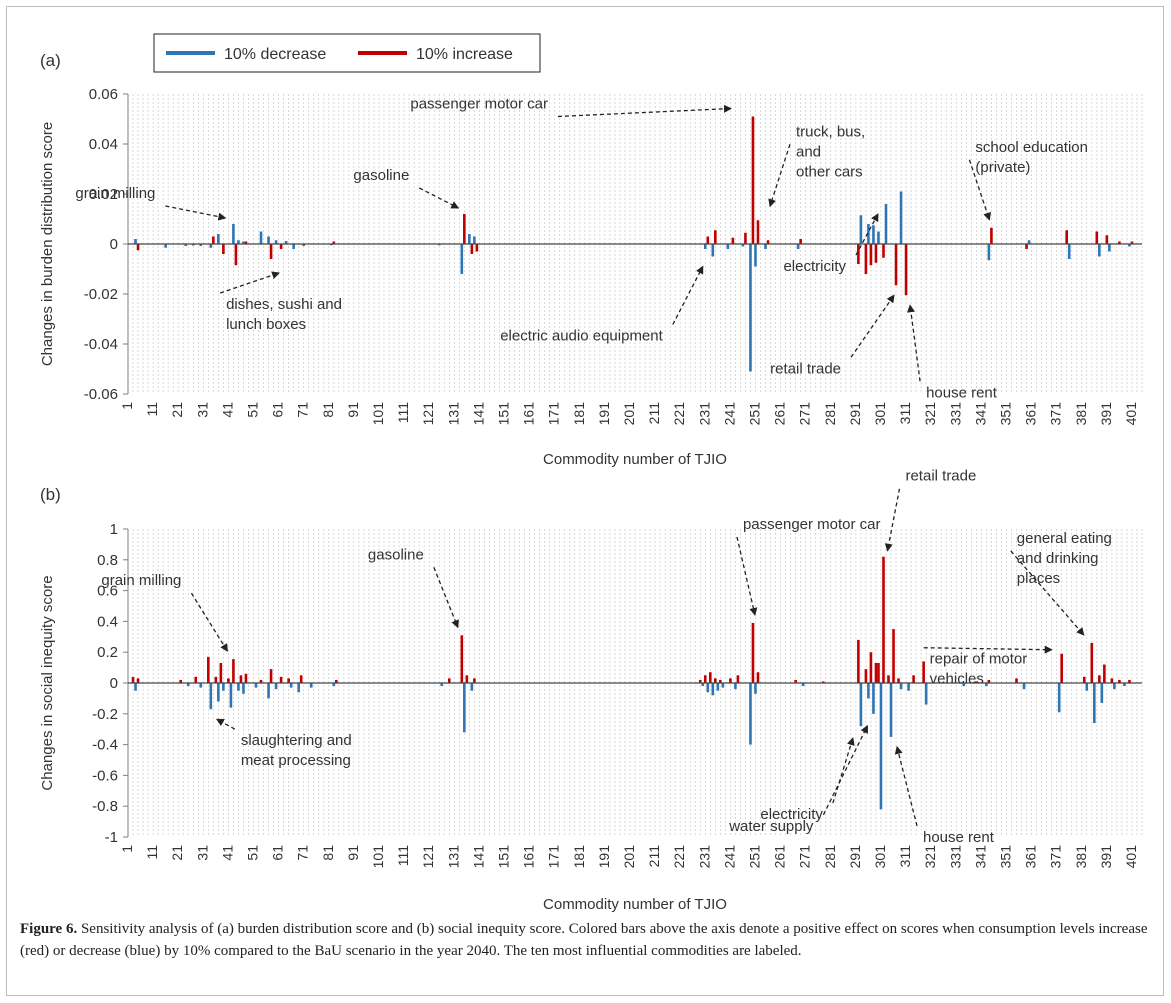 Image resolution: width=1171 pixels, height=1003 pixels. Describe the element at coordinates (1031, 157) in the screenshot. I see `annotation-label: school education (private)` at that location.